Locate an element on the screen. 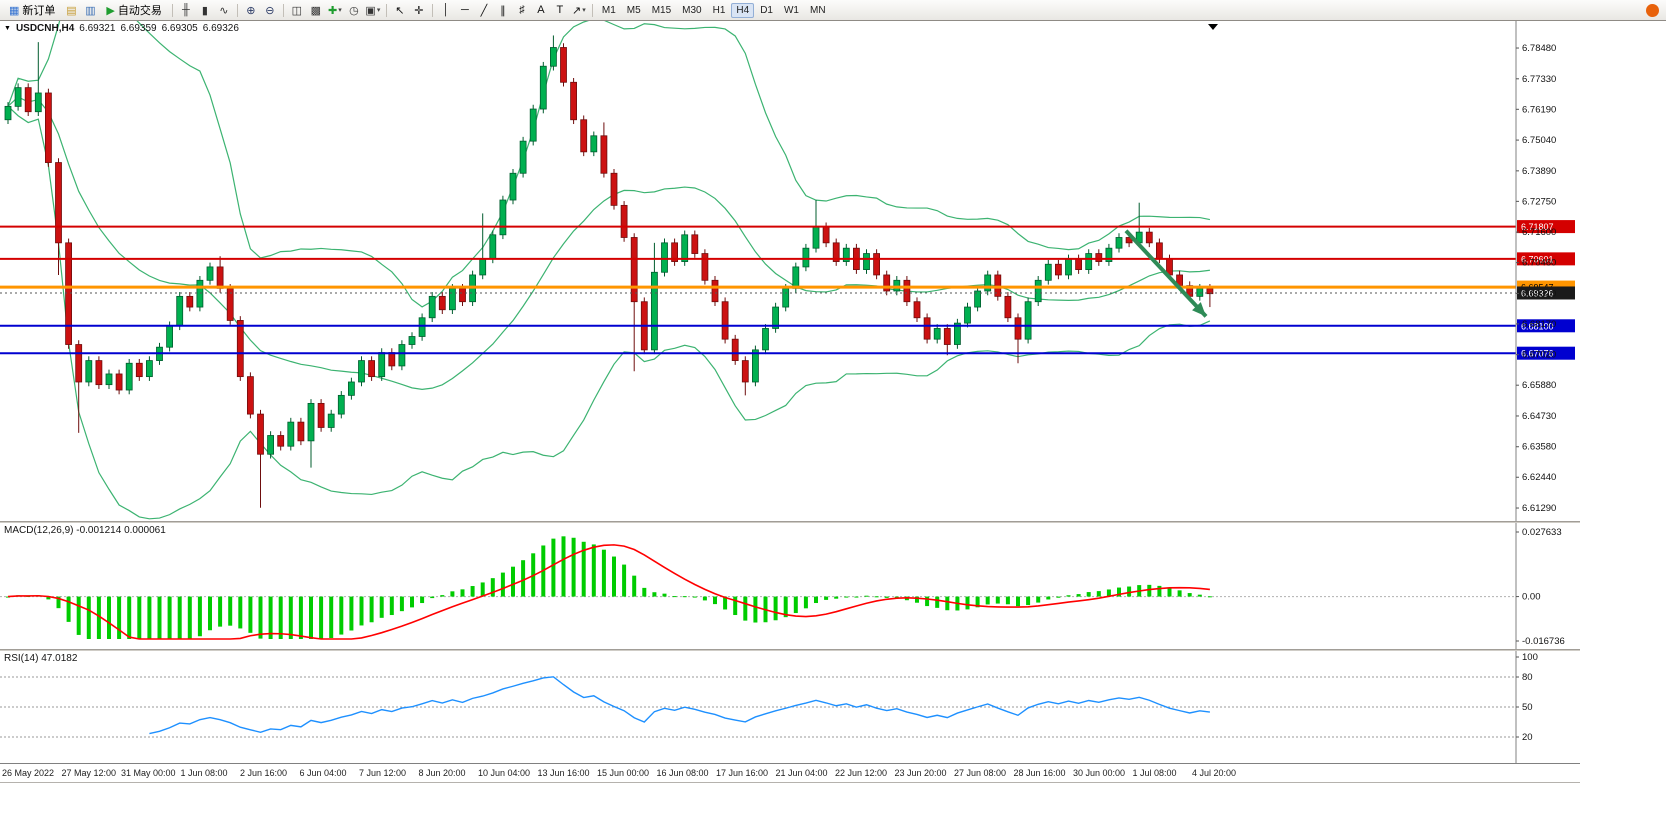 This screenshot has width=1666, height=820. trend-arrow-annotation is located at coordinates (1166, 273).